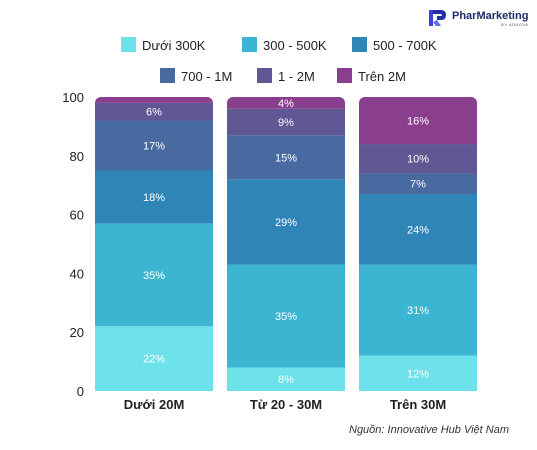 Image resolution: width=537 pixels, height=450 pixels. I want to click on data-label: 18%, so click(154, 198).